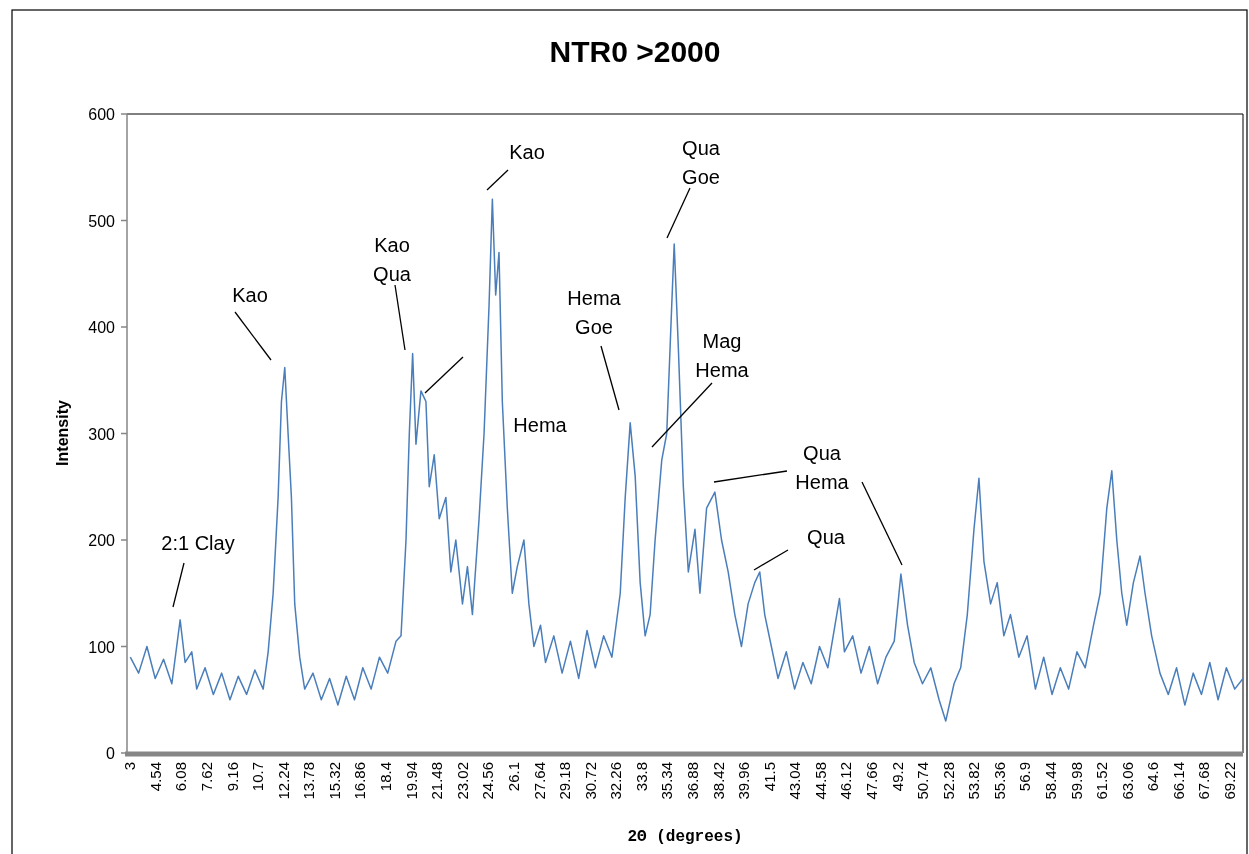 The image size is (1249, 854). What do you see at coordinates (1204, 781) in the screenshot?
I see `x-tick-label: 67.68` at bounding box center [1204, 781].